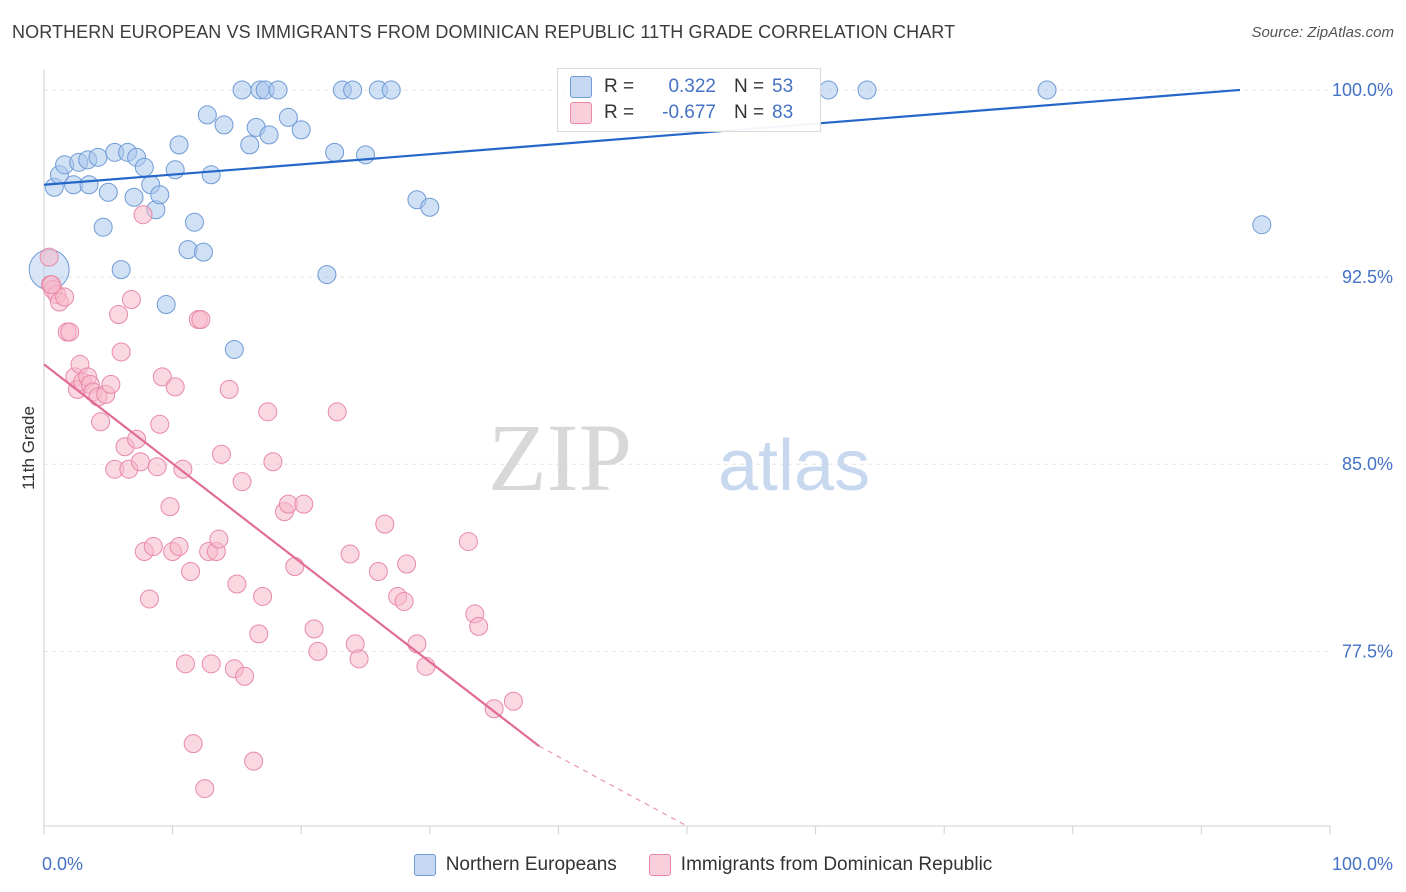 Image resolution: width=1406 pixels, height=892 pixels. Describe the element at coordinates (1367, 277) in the screenshot. I see `y-tick-label: 92.5%` at that location.